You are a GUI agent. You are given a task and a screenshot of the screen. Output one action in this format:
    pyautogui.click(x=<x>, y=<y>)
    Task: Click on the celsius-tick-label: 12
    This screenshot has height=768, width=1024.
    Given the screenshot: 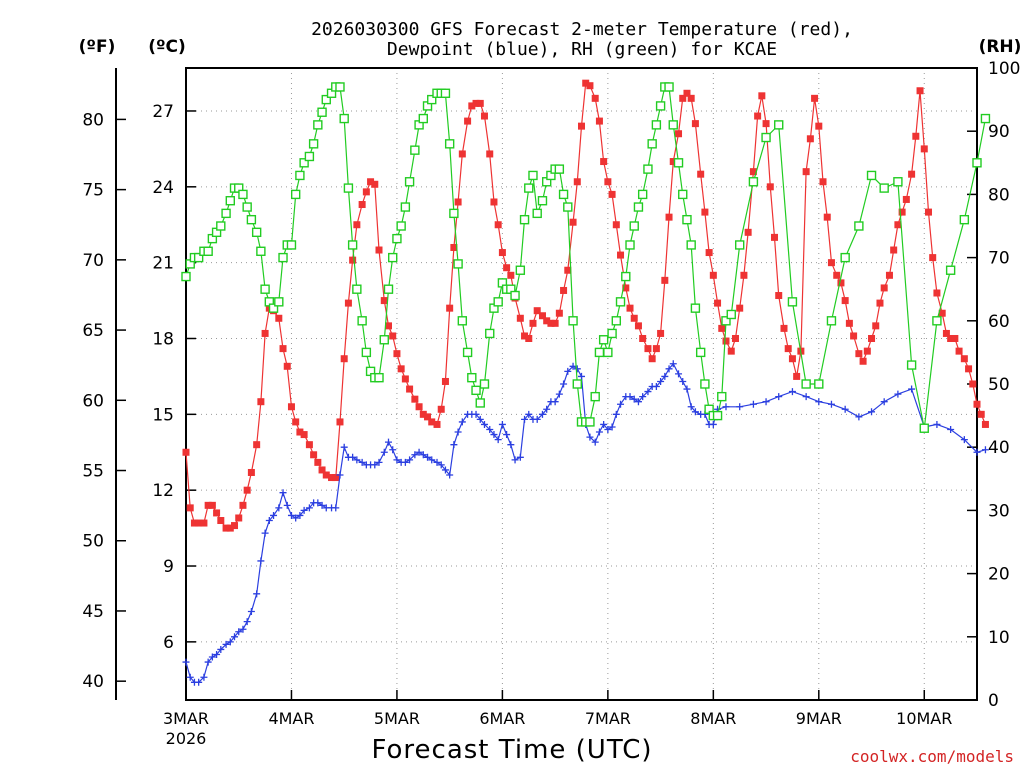 What is the action you would take?
    pyautogui.click(x=163, y=491)
    